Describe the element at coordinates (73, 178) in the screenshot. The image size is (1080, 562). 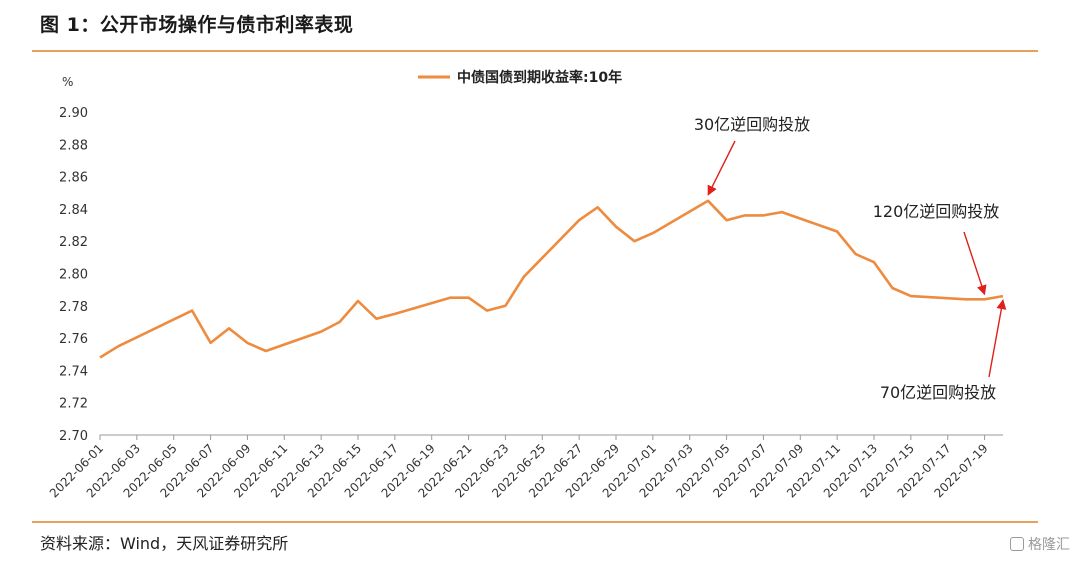
I see `y-tick-label: 2.86` at that location.